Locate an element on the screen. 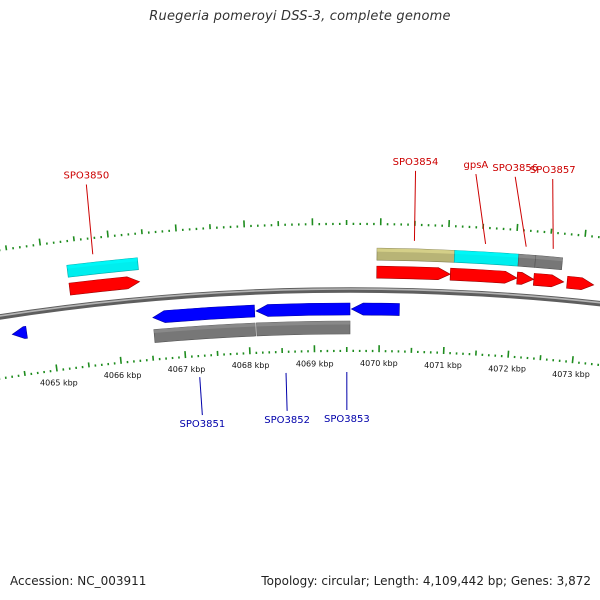 The width and height of the screenshot is (600, 600). gene-label: SPO3857 is located at coordinates (553, 170).